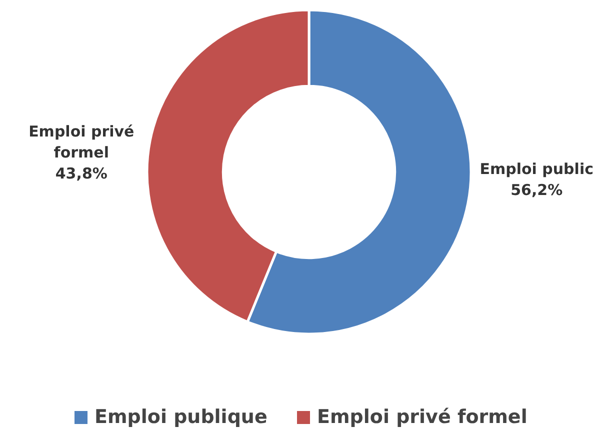  I want to click on legend-label: Emploi privé formel, so click(422, 417).